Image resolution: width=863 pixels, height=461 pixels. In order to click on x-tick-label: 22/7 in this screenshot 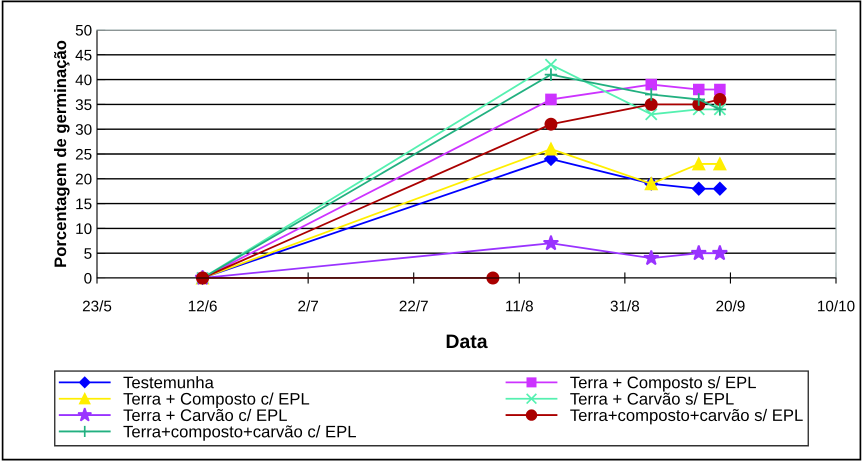, I will do `click(414, 306)`.